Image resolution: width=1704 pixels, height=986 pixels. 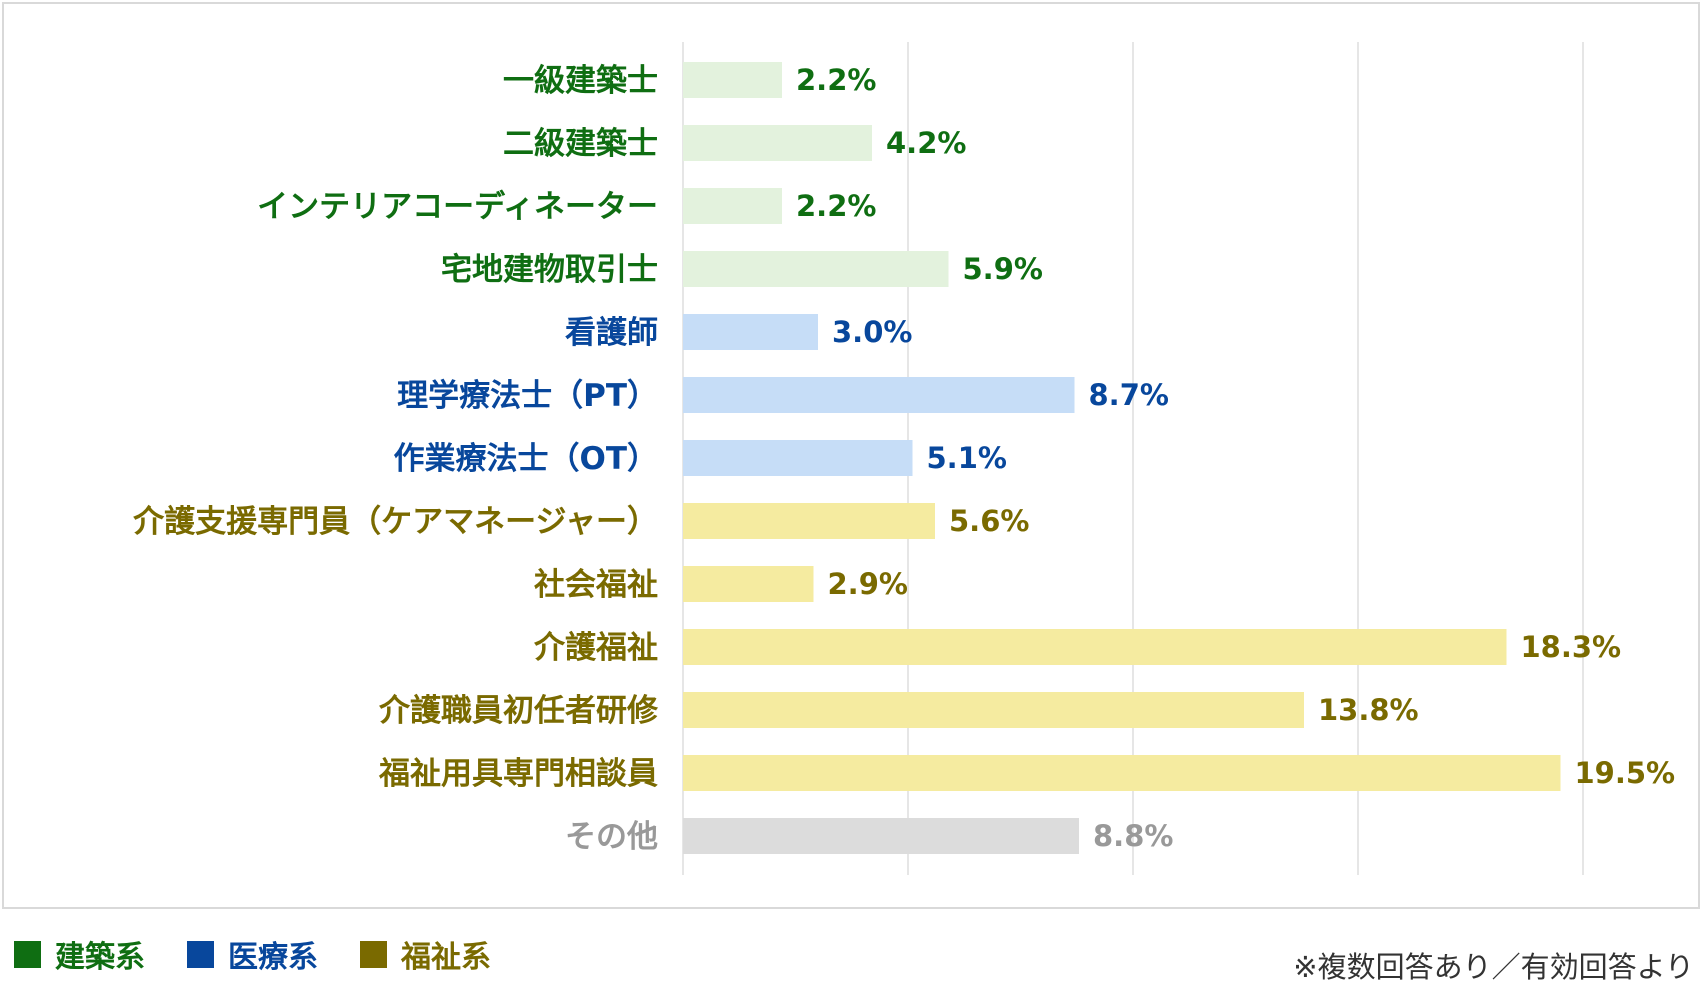 What do you see at coordinates (1129, 395) in the screenshot?
I see `data-label: 8.7%` at bounding box center [1129, 395].